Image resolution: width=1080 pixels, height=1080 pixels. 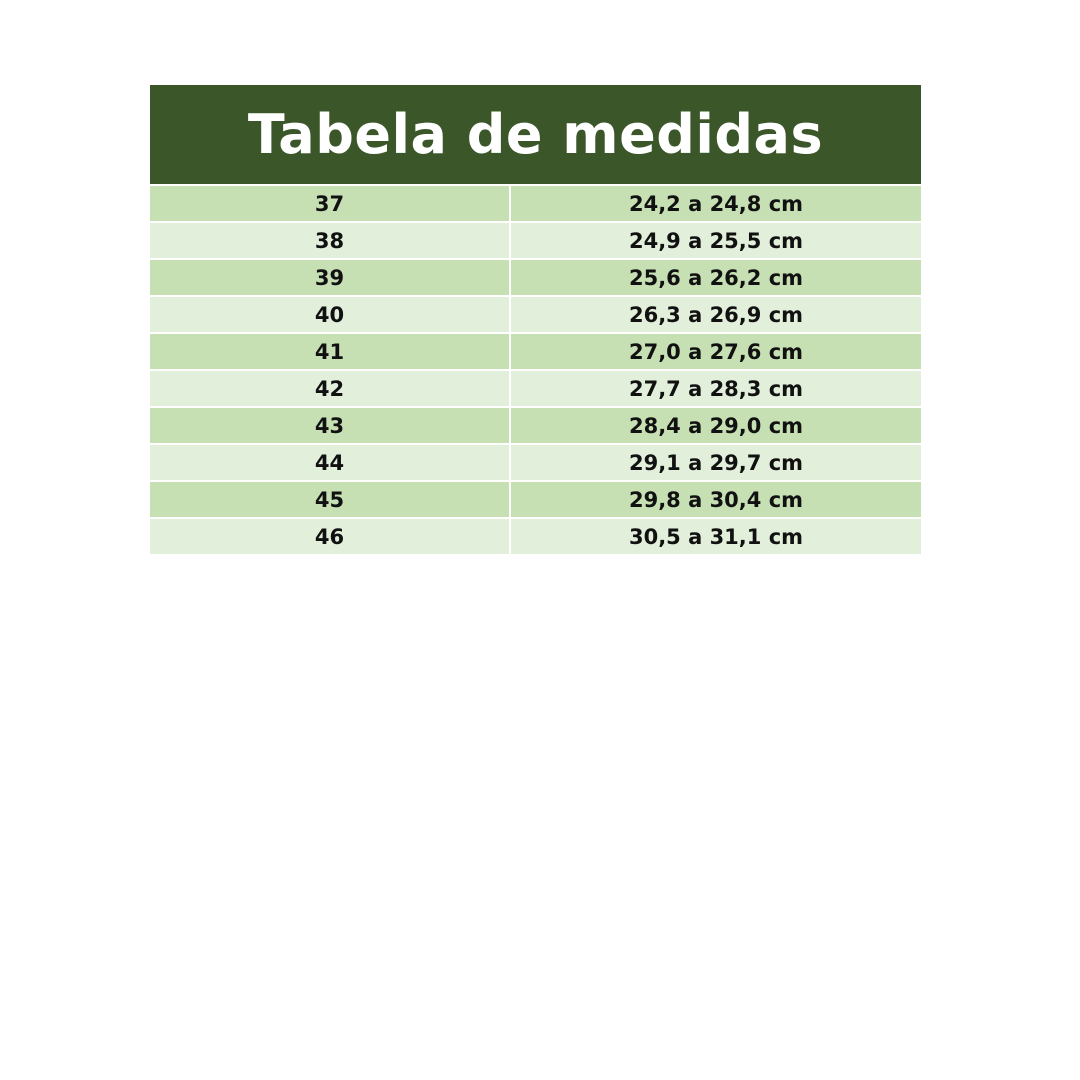 What do you see at coordinates (716, 314) in the screenshot?
I see `measure-cell: 26,3 a 26,9 cm` at bounding box center [716, 314].